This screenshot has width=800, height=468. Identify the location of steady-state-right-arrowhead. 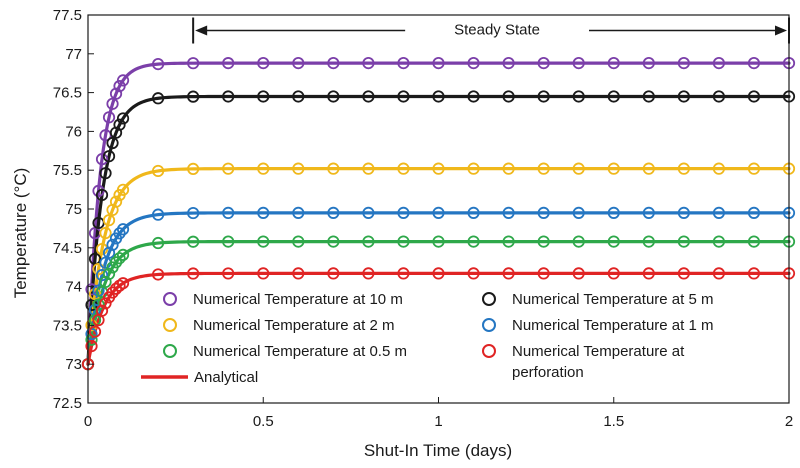
(781, 30).